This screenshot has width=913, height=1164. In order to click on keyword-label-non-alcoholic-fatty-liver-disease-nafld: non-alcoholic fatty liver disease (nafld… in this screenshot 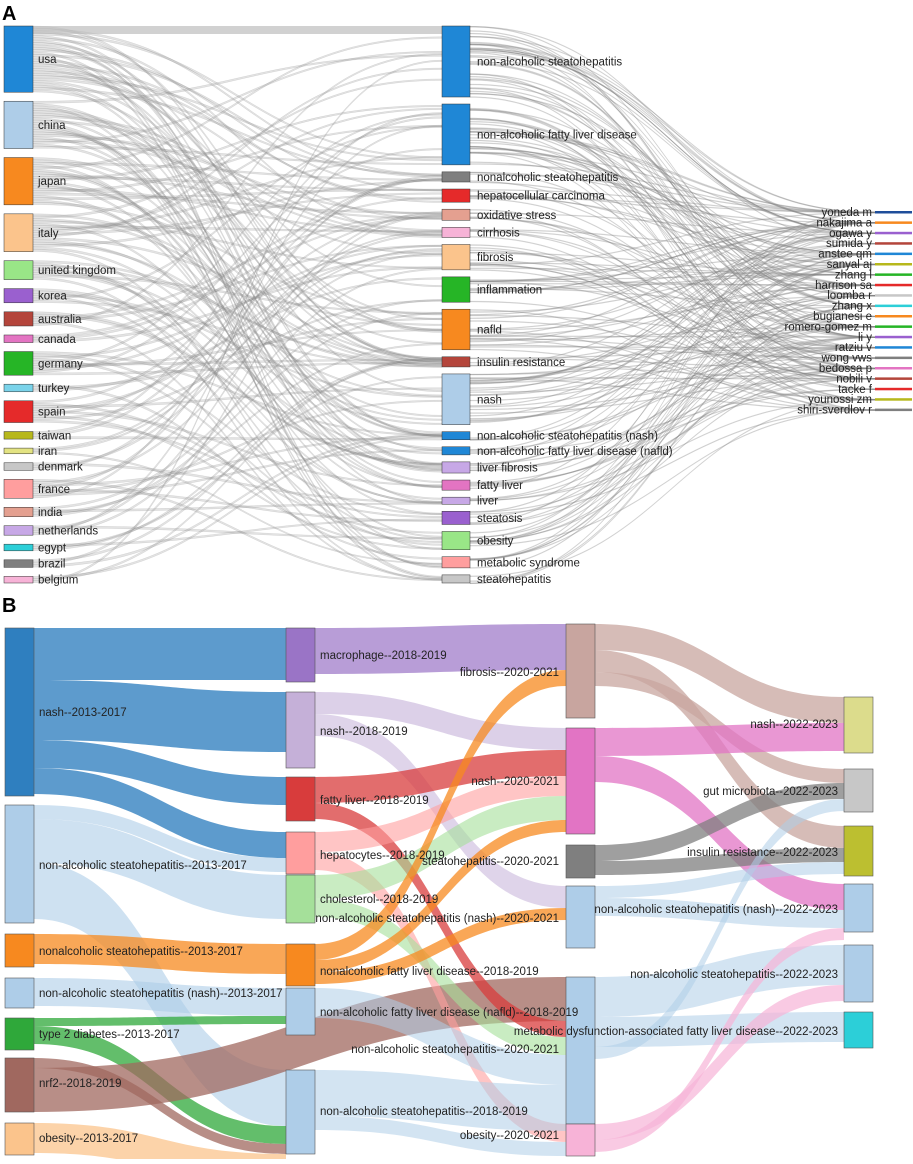, I will do `click(575, 452)`.